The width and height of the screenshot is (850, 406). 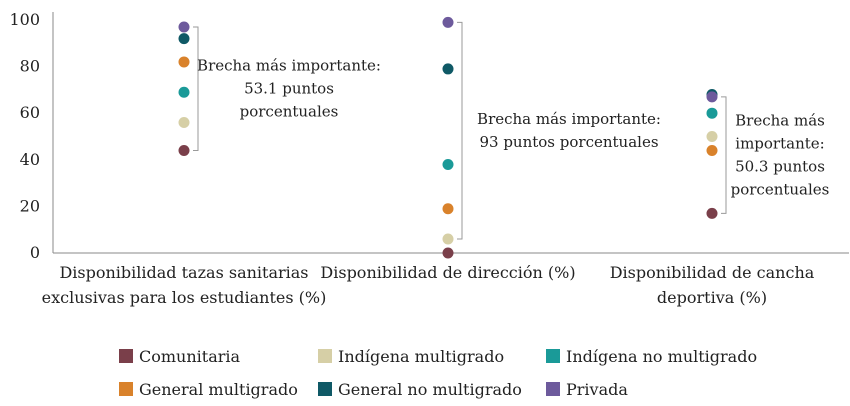 What do you see at coordinates (780, 167) in the screenshot?
I see `gap-annotation-text: 50.3 puntos` at bounding box center [780, 167].